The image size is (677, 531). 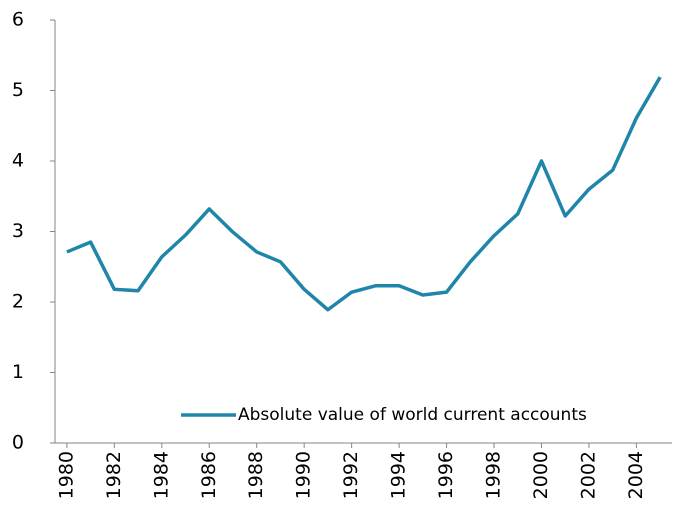 I want to click on x-tick-label: 1994, so click(x=399, y=475).